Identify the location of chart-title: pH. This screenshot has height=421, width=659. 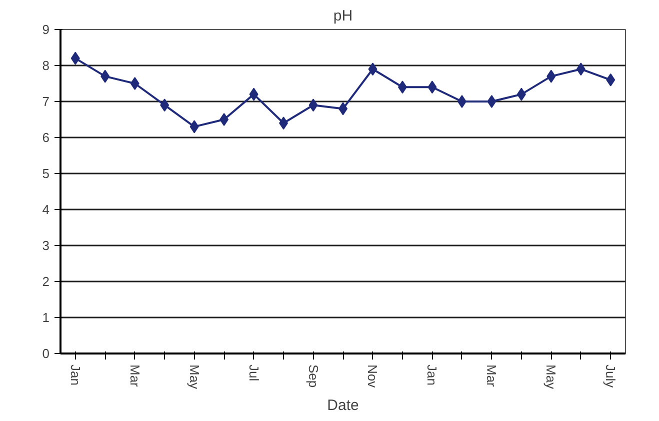
(343, 16).